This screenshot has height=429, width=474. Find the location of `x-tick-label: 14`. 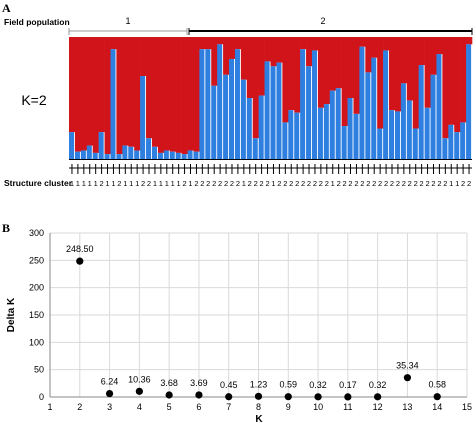

x-tick-label: 14 is located at coordinates (437, 407).